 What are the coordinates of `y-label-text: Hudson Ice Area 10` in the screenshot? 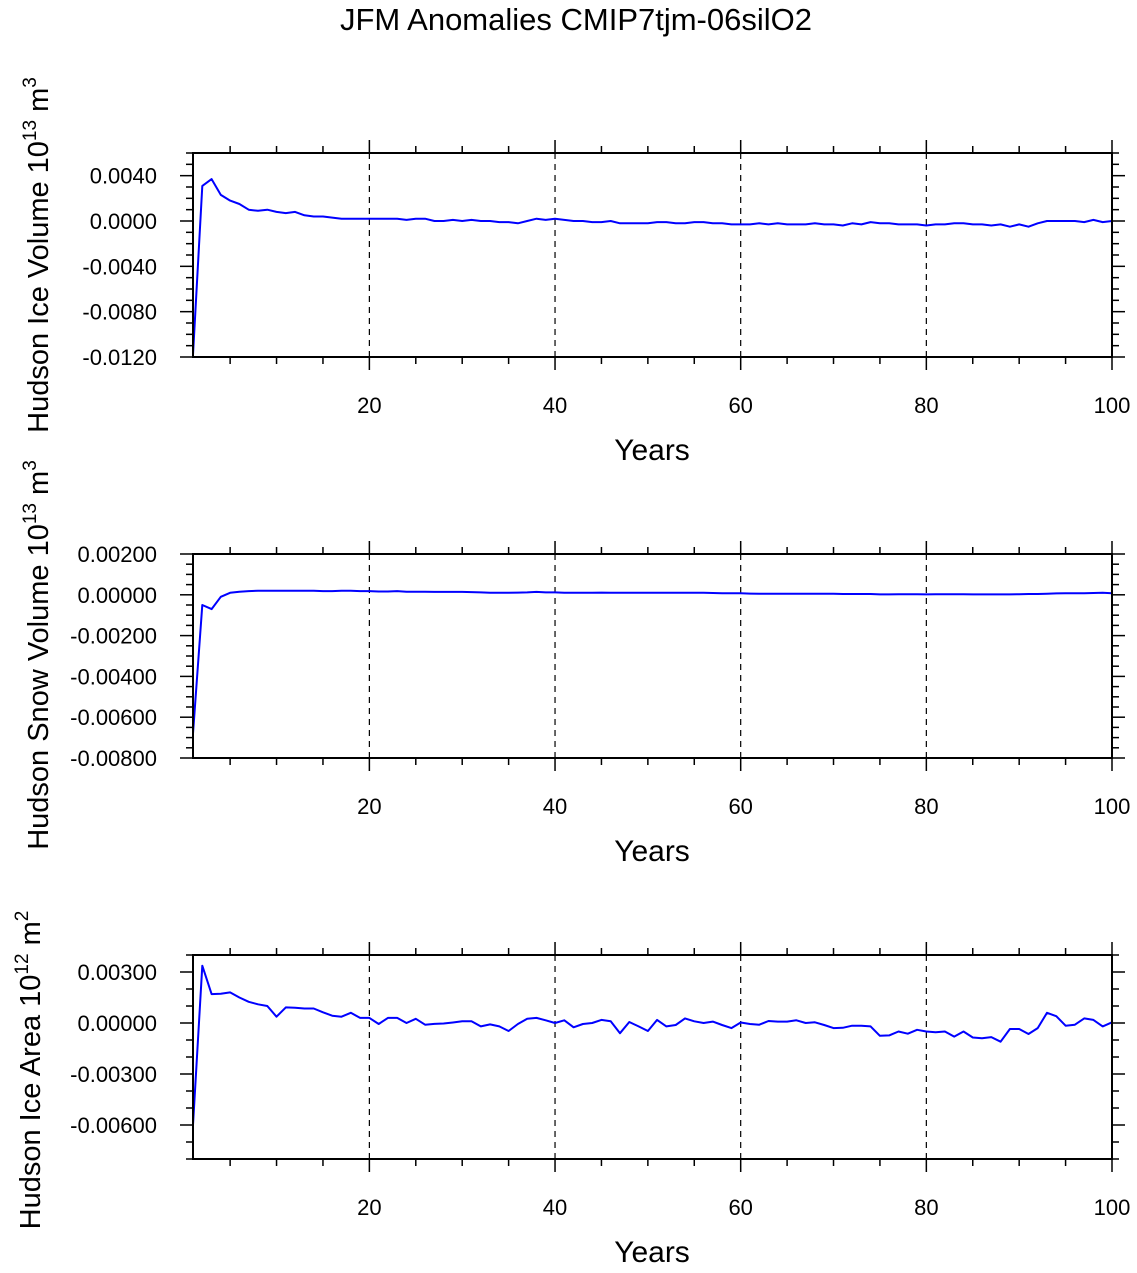 It's located at (31, 1102).